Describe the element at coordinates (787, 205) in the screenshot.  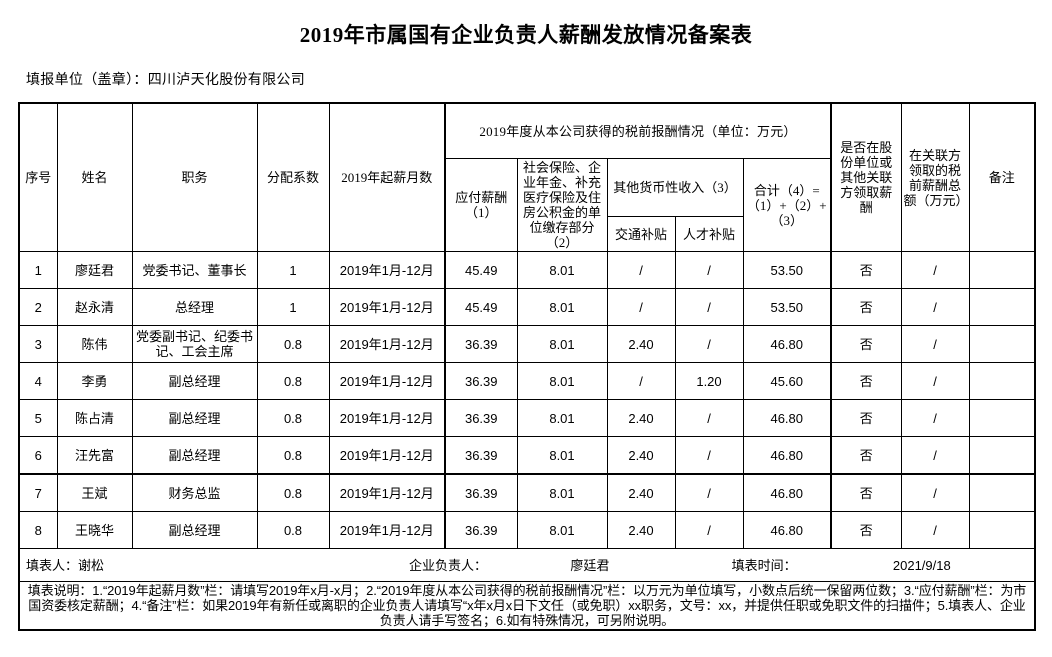
I see `header-total: 合计（4）=（1）+（2）+（3）` at that location.